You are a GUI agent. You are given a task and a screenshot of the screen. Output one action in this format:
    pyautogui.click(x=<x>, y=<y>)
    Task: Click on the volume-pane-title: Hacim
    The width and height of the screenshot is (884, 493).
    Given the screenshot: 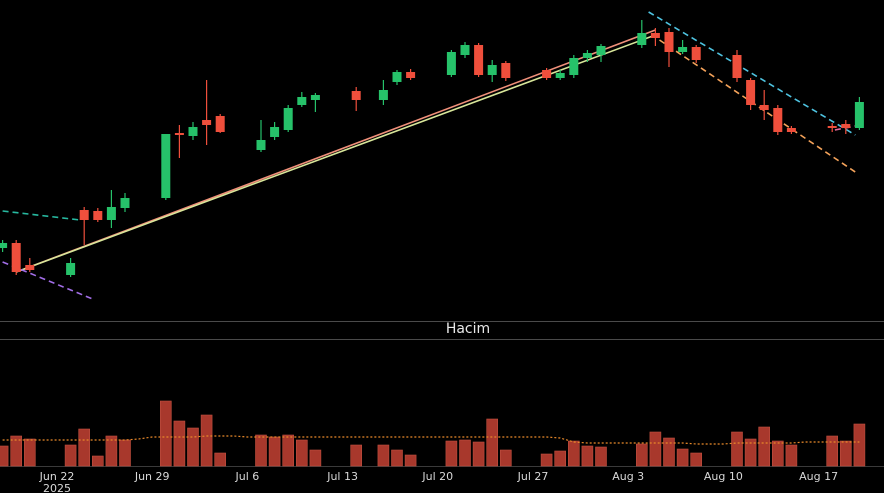 What is the action you would take?
    pyautogui.click(x=468, y=329)
    